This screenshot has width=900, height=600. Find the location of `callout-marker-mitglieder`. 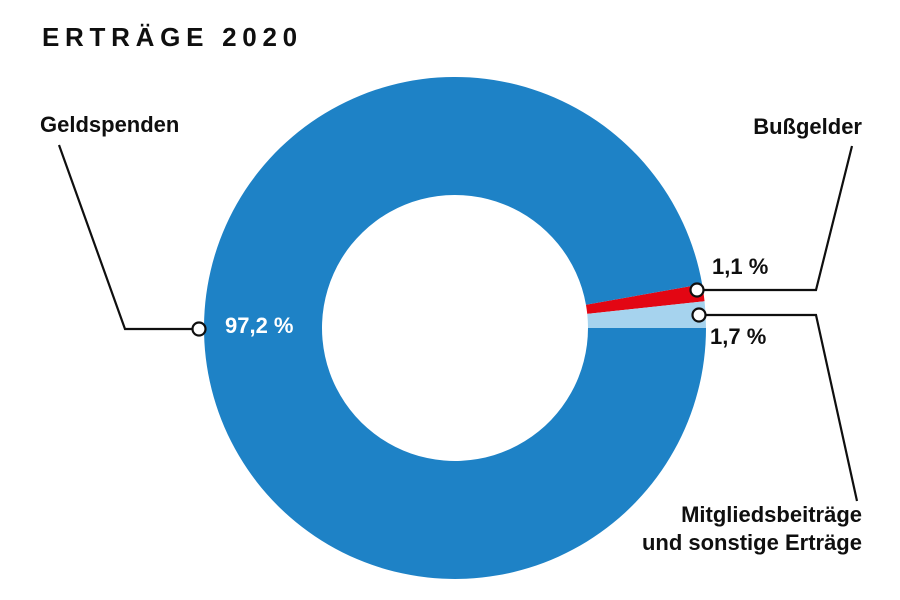

callout-marker-mitglieder is located at coordinates (699, 315).